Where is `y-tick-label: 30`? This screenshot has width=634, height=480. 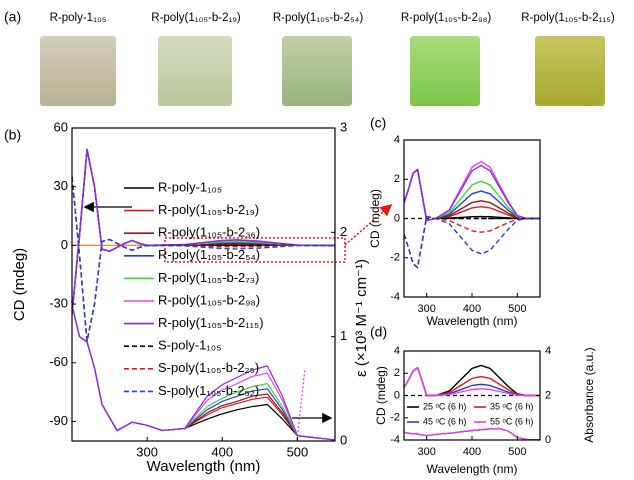
y-tick-label: 30 is located at coordinates (61, 185).